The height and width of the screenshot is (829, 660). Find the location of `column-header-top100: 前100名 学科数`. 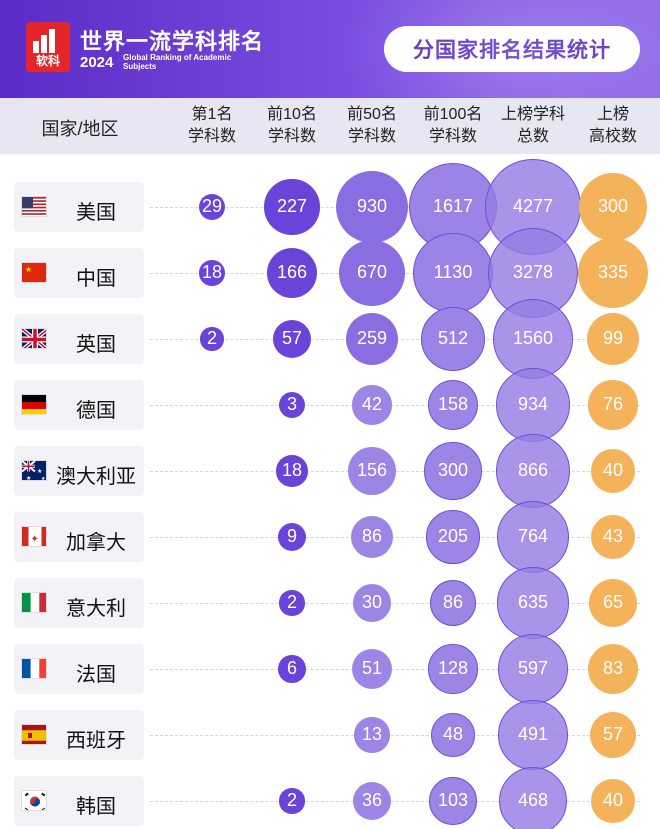

column-header-top100: 前100名 学科数 is located at coordinates (453, 126).